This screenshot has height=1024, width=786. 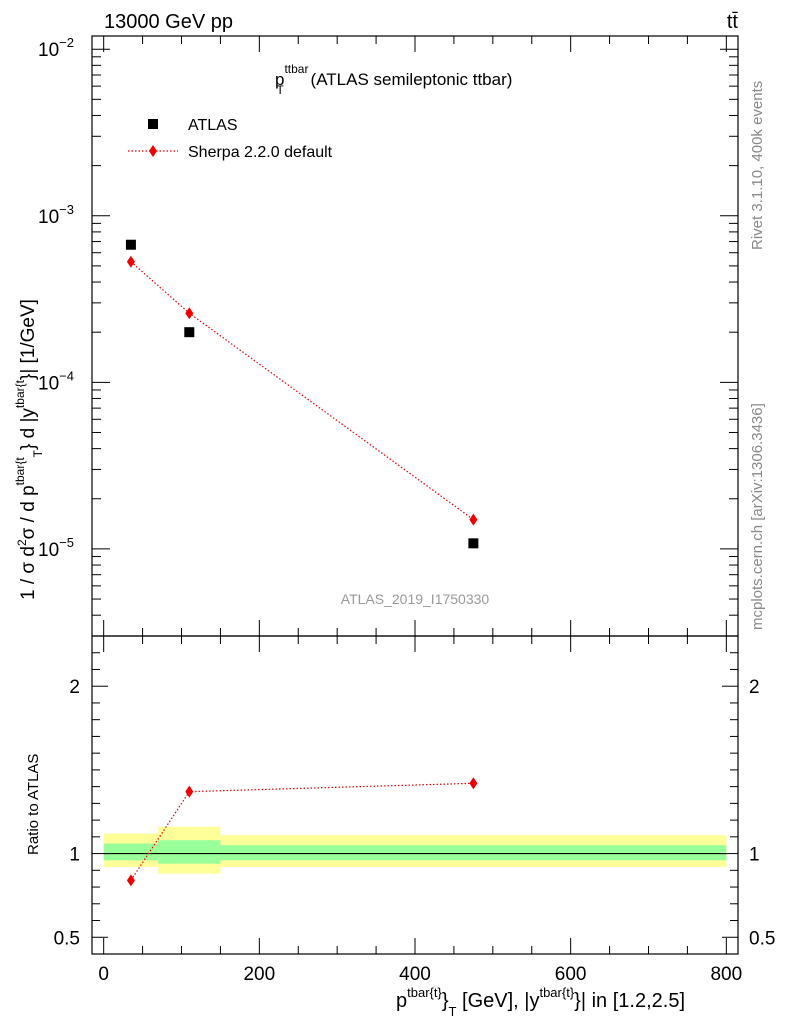 I want to click on xlabel-mid: [GeV], |y, so click(x=497, y=1001).